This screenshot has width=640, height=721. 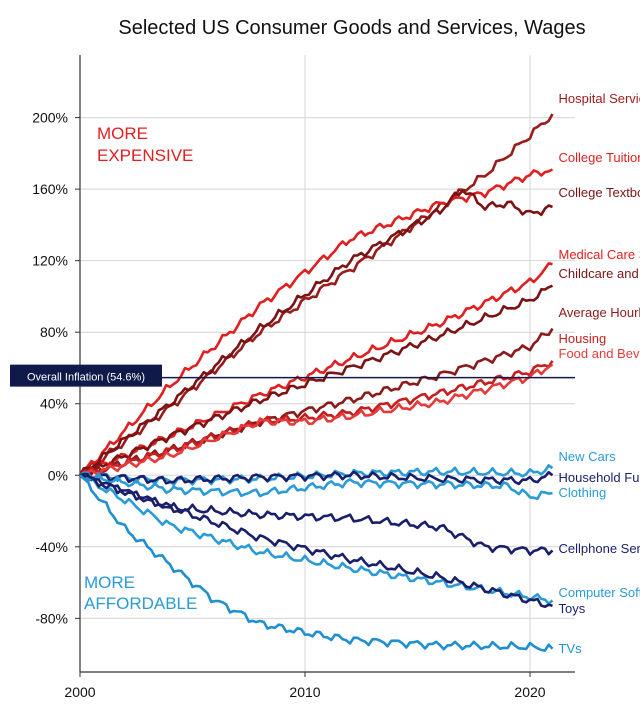 I want to click on y-tick-label: 160%, so click(x=50, y=189).